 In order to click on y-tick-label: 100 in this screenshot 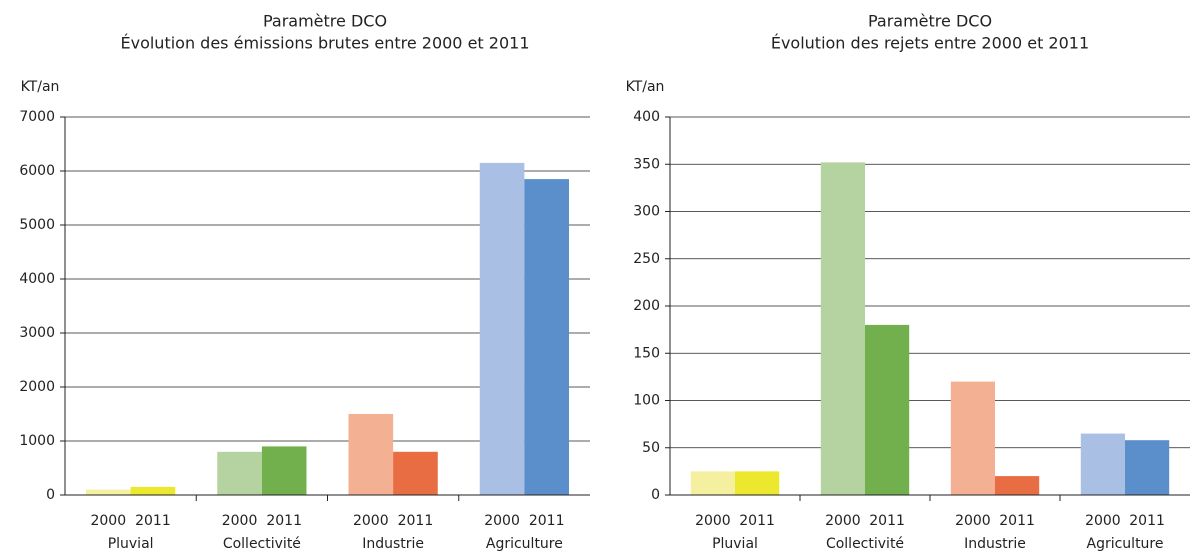, I will do `click(646, 401)`.